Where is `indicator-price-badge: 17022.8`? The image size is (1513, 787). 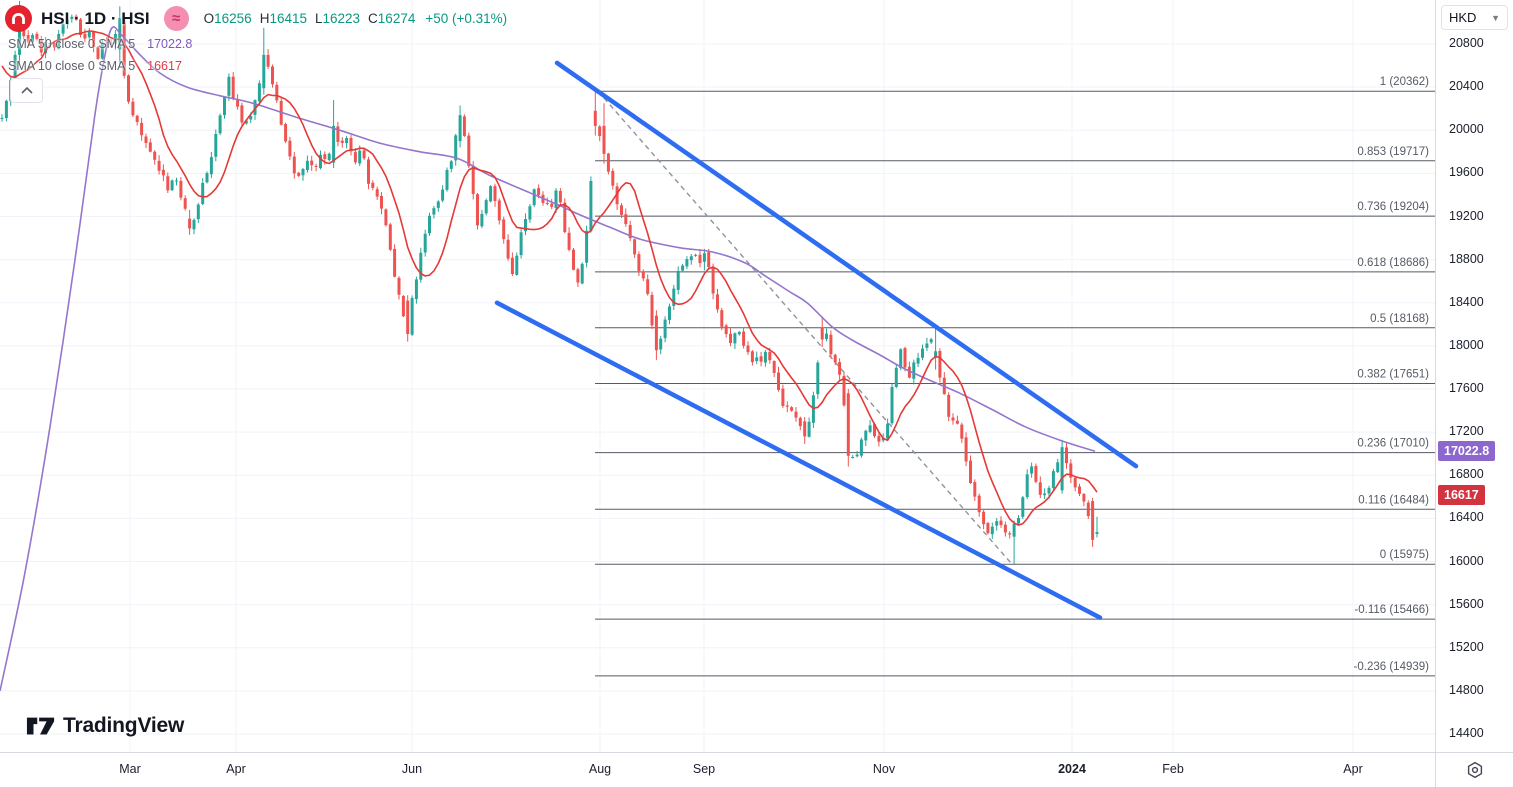
indicator-price-badge: 17022.8 is located at coordinates (1467, 451).